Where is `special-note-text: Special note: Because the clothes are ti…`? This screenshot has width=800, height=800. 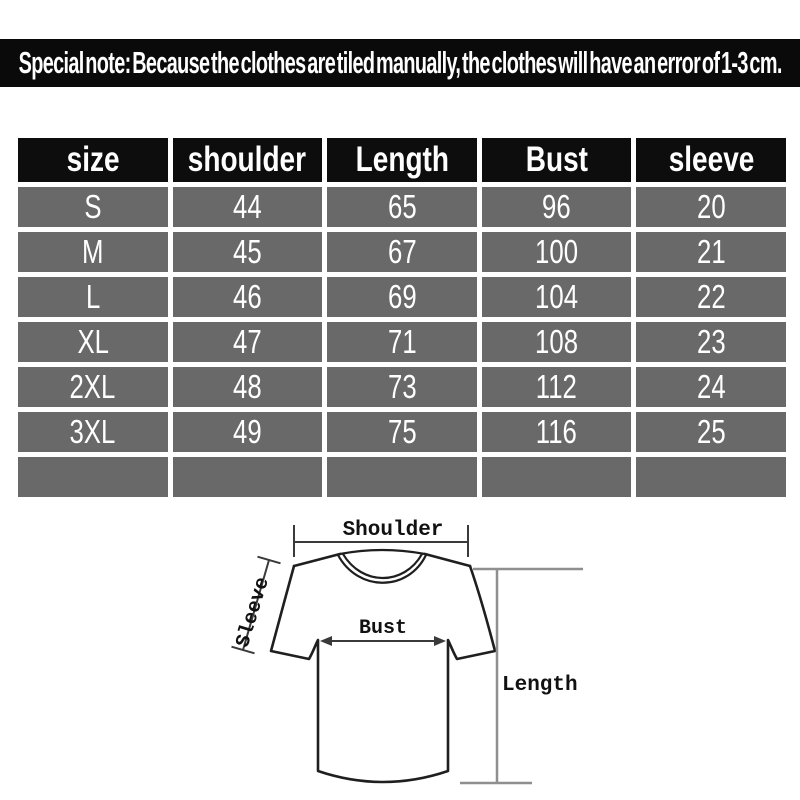 special-note-text: Special note: Because the clothes are ti… is located at coordinates (400, 62).